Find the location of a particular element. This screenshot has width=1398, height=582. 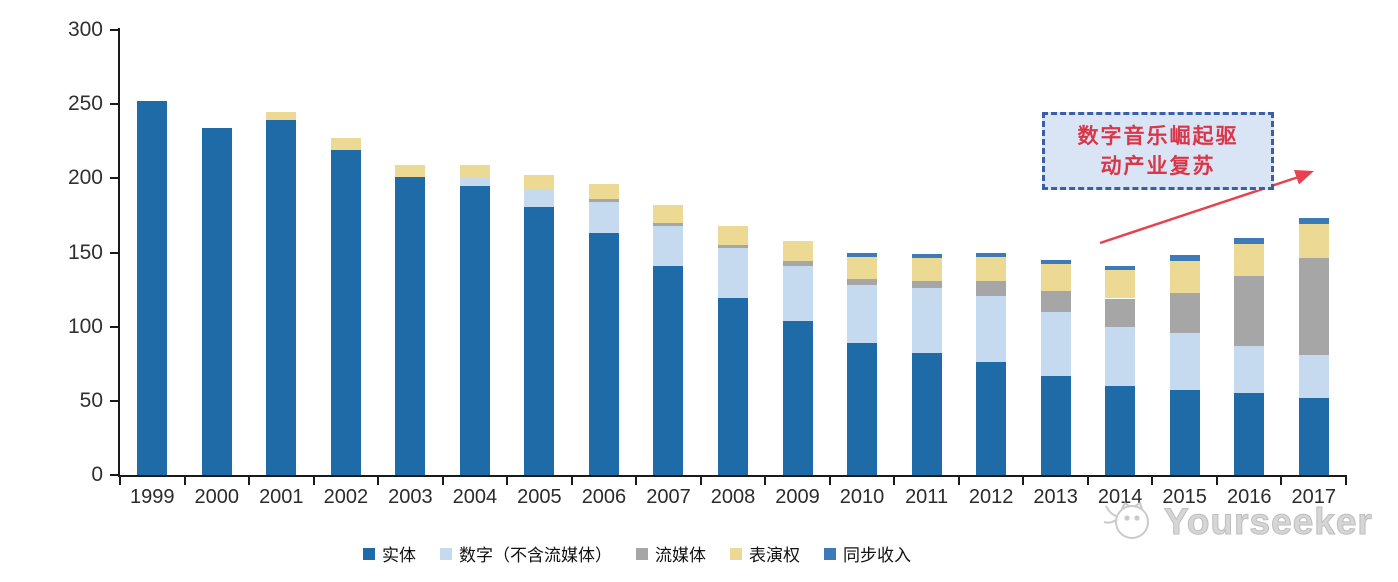

bar-2006 is located at coordinates (603, 252).